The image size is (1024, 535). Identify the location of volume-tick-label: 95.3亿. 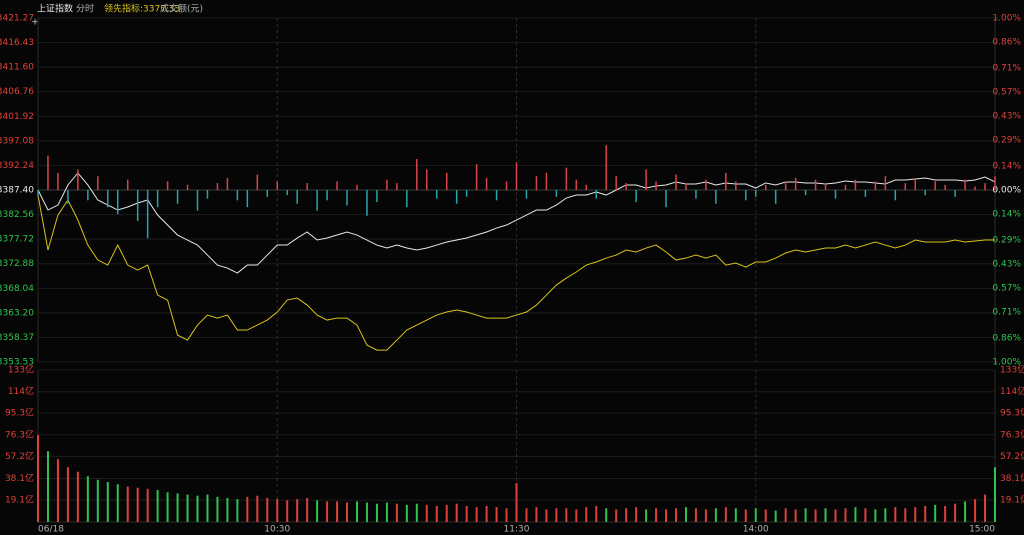
(1012, 413).